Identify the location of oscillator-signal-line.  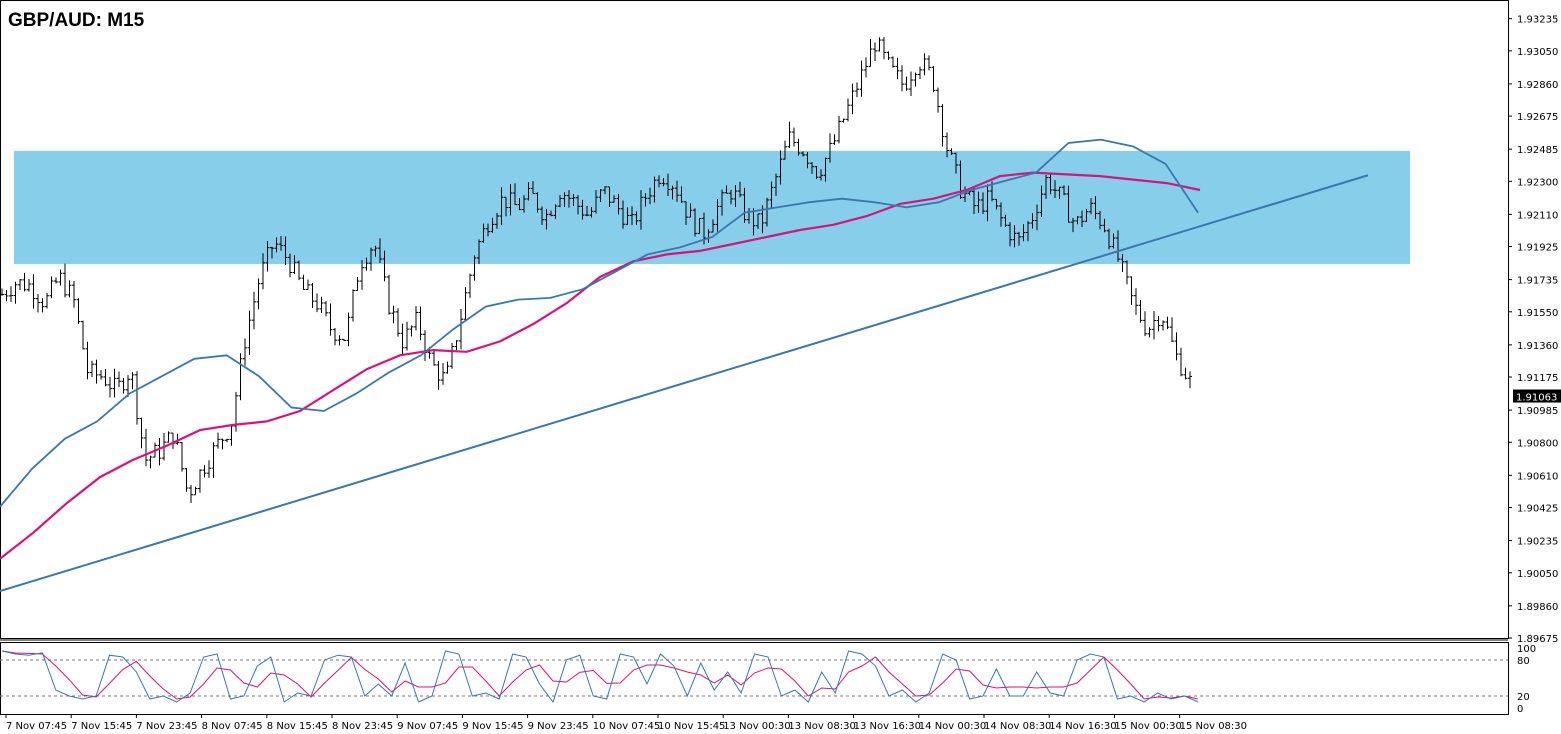
(600, 675).